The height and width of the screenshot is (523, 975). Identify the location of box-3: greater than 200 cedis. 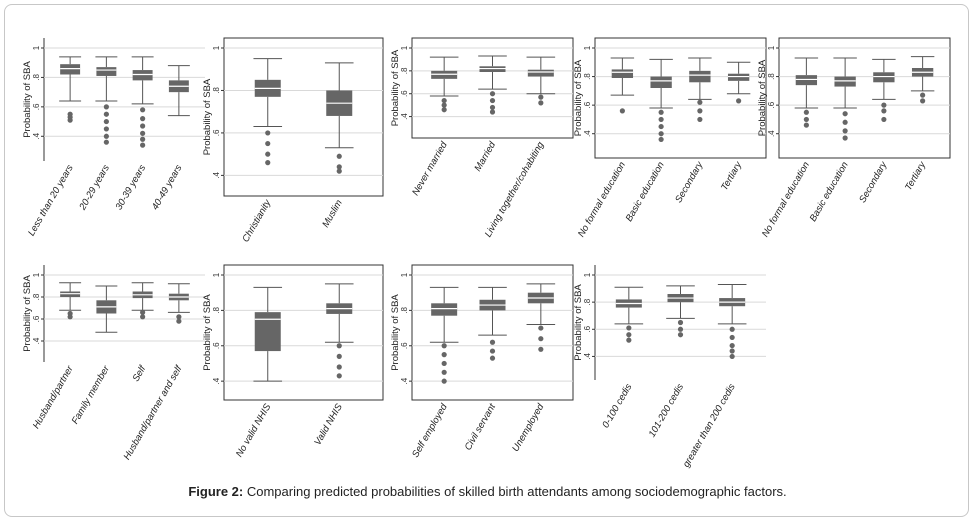
(714, 376).